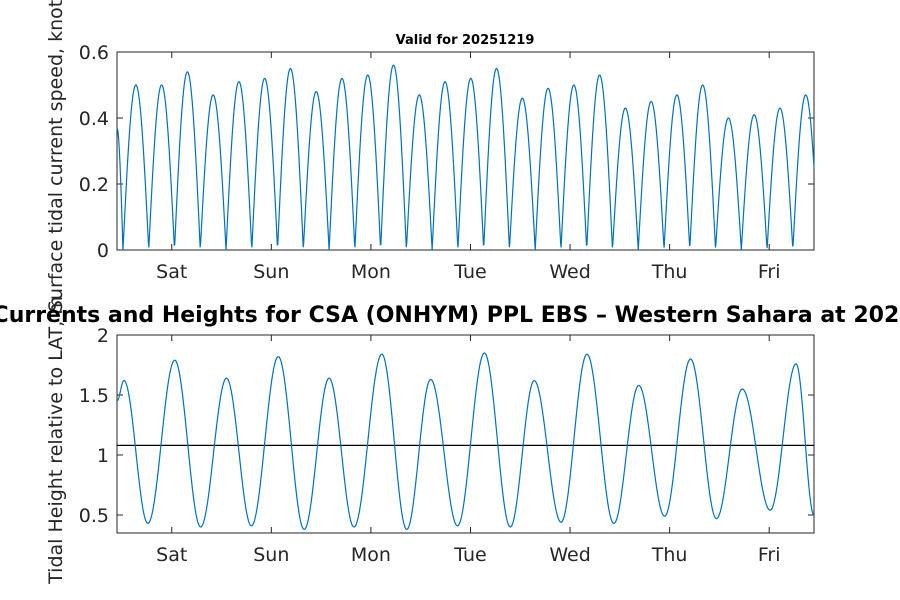 Image resolution: width=900 pixels, height=600 pixels. What do you see at coordinates (569, 272) in the screenshot?
I see `top-x-tick-label: Wed` at bounding box center [569, 272].